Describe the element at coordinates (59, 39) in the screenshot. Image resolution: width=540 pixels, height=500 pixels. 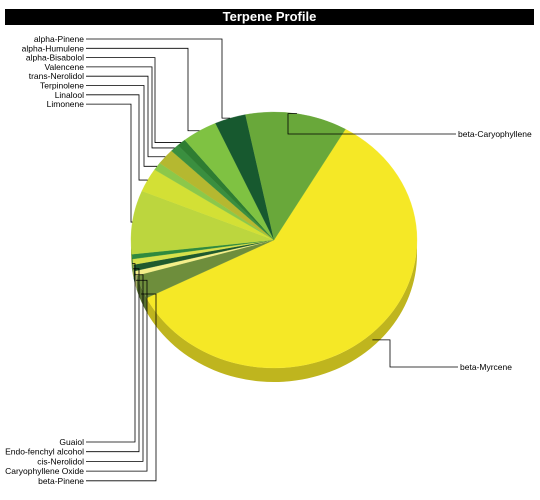
I see `slice-label-alpha-pinene: alpha-Pinene` at that location.